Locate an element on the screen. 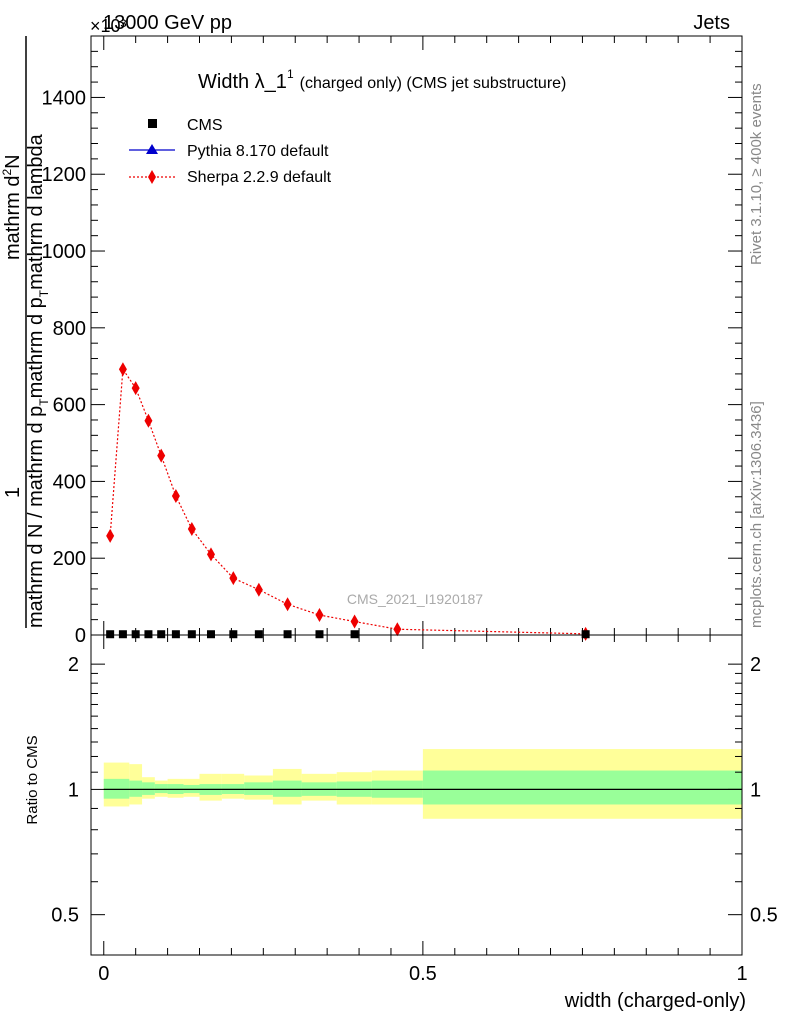 Image resolution: width=786 pixels, height=1024 pixels. rivet-label: Rivet 3.1.10, ≥ 400k events is located at coordinates (756, 174).